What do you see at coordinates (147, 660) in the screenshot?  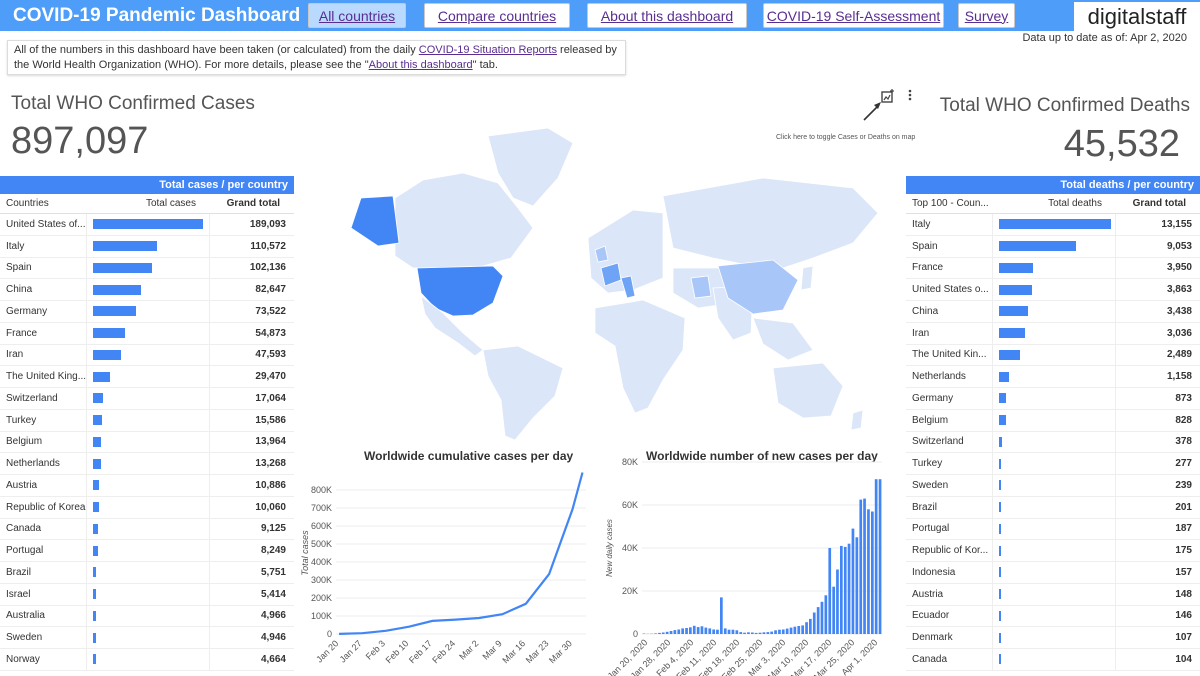 I see `table-row: Norway 4,664` at bounding box center [147, 660].